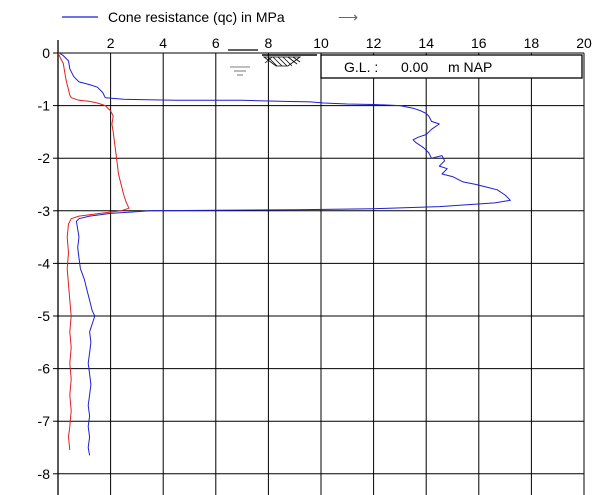  I want to click on x-tick-label: 18, so click(532, 43).